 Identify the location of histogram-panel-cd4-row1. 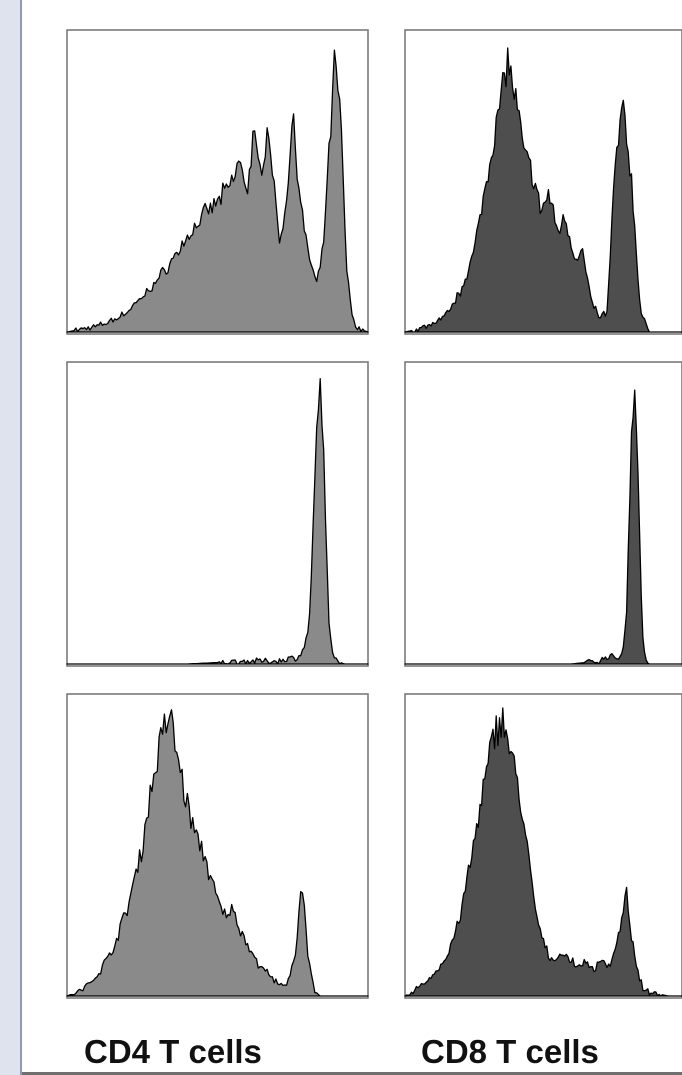
(217, 182).